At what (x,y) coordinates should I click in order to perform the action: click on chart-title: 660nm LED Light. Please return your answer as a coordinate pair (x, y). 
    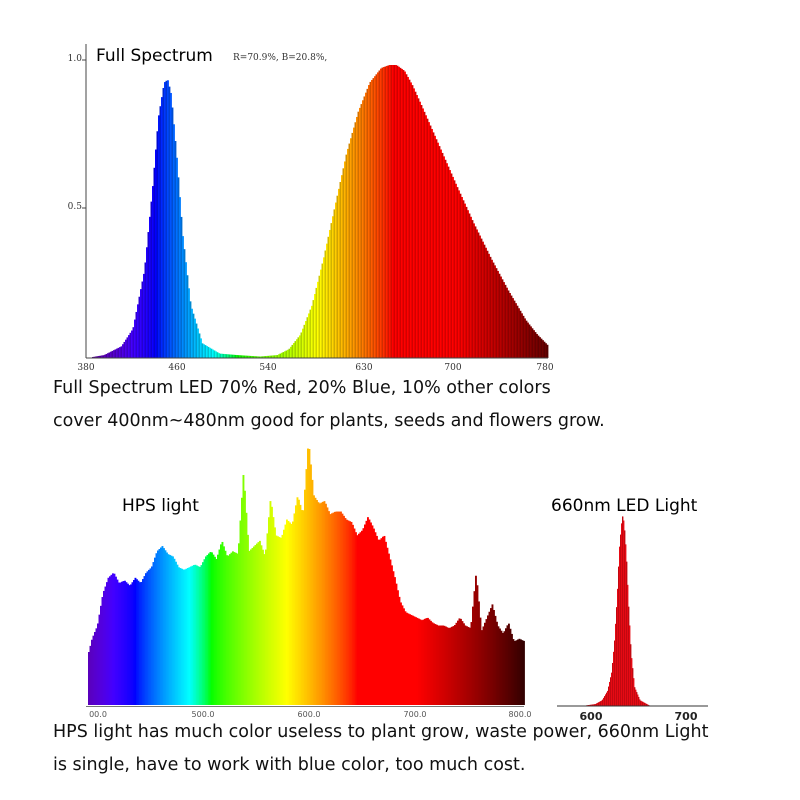
    Looking at the image, I should click on (624, 506).